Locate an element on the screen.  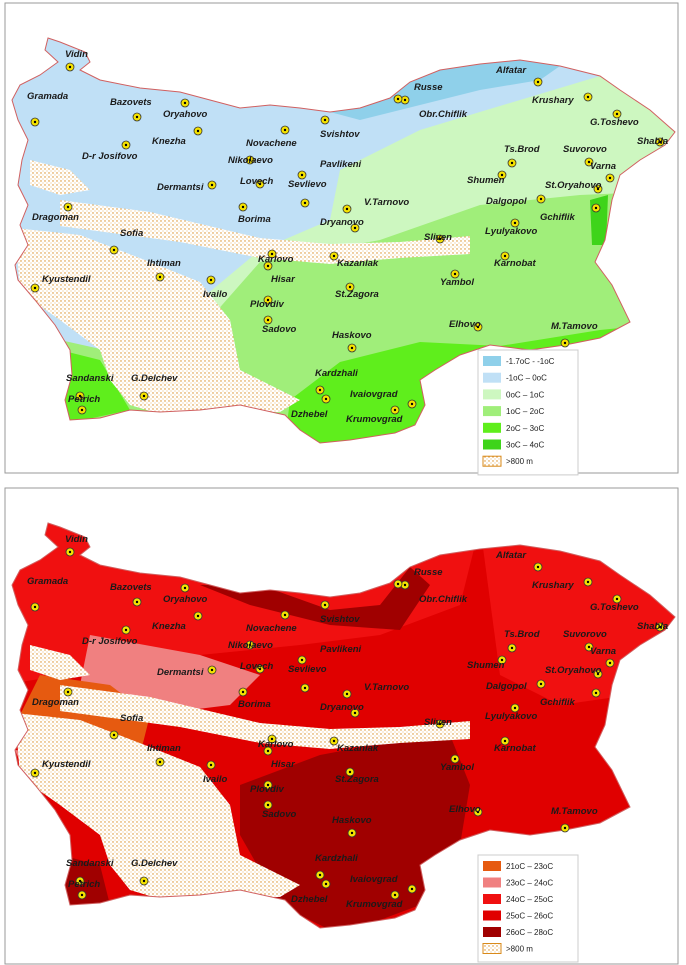
legend-label: 24oC – 25oC is located at coordinates (529, 899).